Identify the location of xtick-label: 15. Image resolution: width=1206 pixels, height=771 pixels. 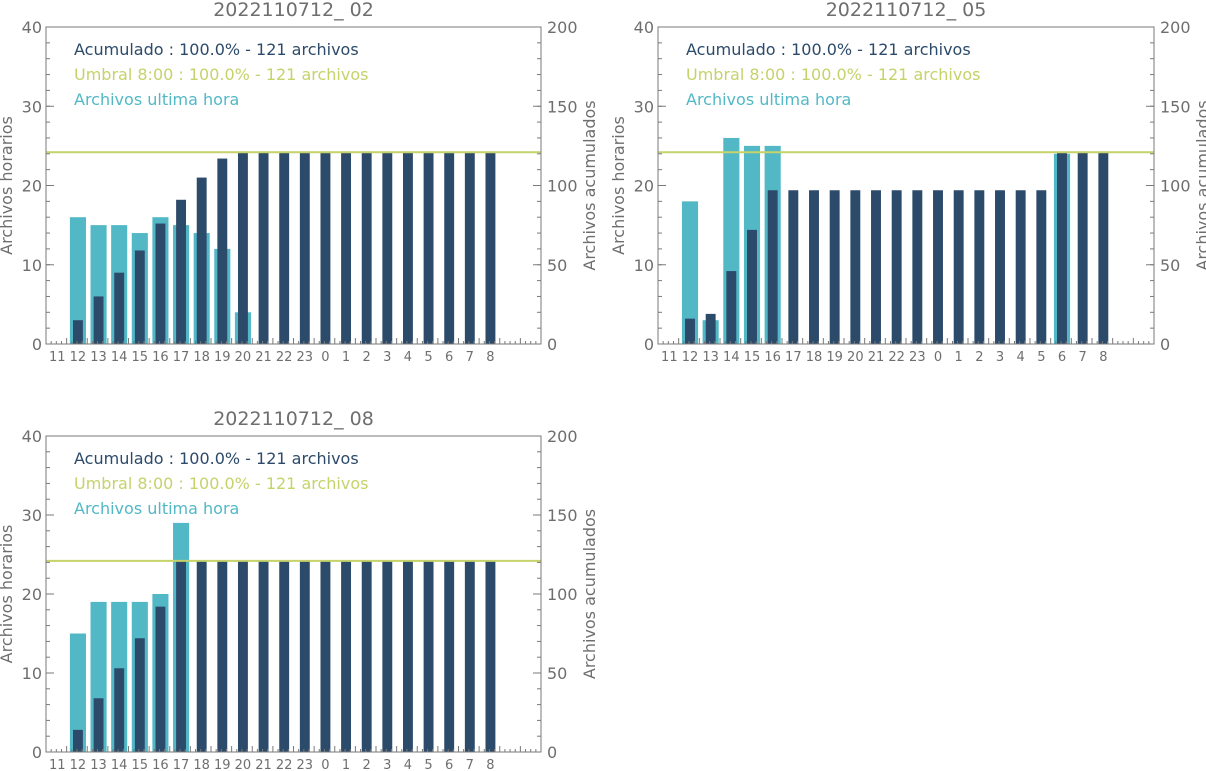
(140, 357).